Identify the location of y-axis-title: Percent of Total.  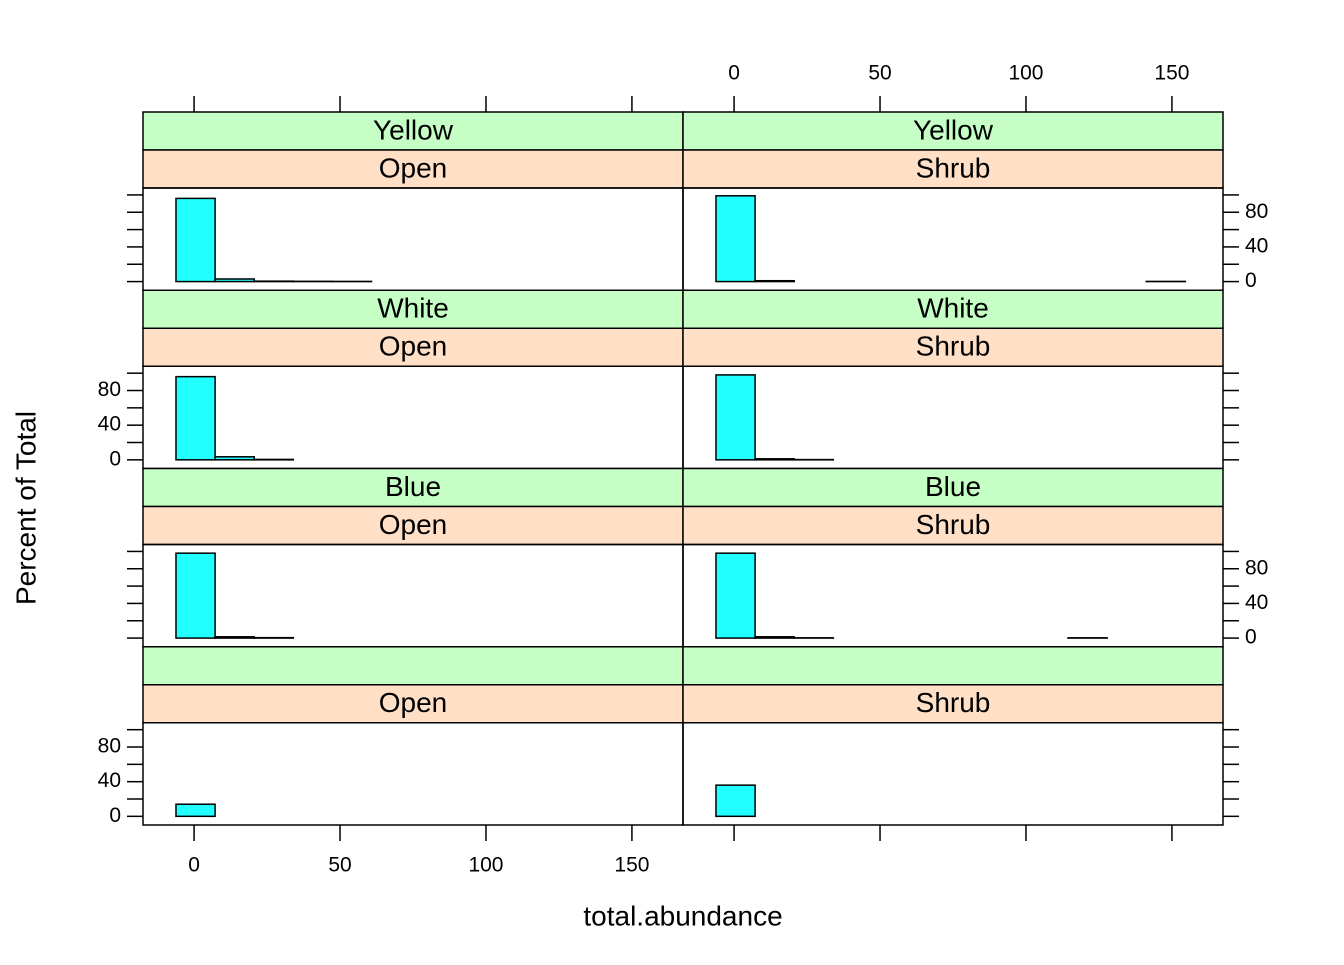
(25, 508).